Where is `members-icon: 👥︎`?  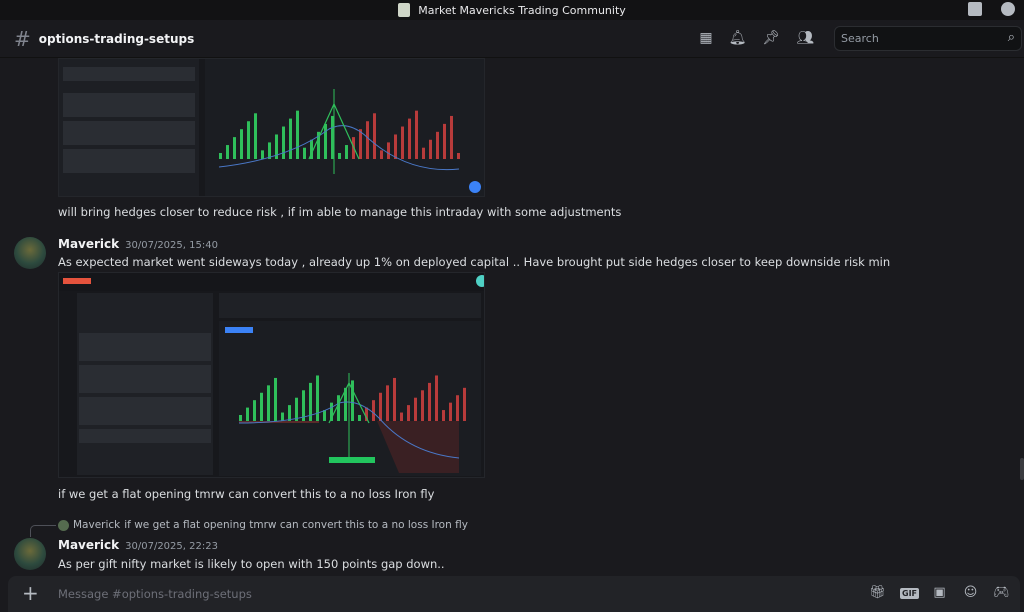 members-icon: 👥︎ is located at coordinates (805, 38).